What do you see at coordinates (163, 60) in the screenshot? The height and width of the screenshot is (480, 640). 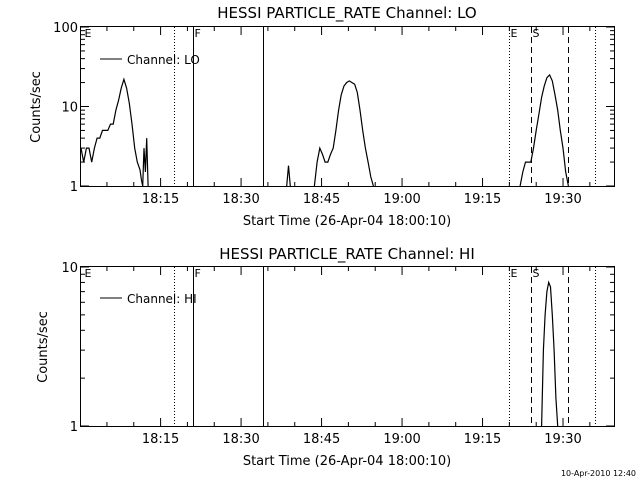 I see `legend-label: Channel: LO` at bounding box center [163, 60].